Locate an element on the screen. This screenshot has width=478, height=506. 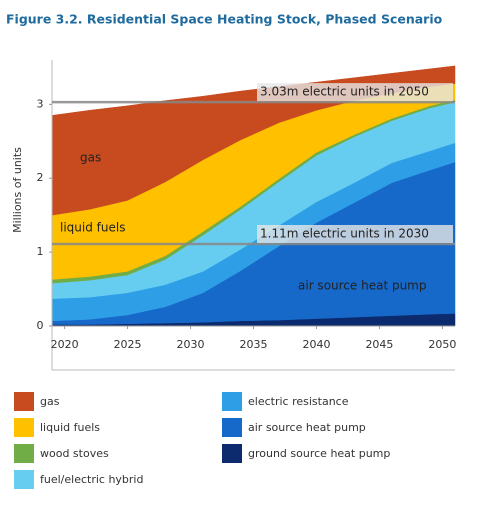
legend-item: air source heat pump is located at coordinates (294, 427).